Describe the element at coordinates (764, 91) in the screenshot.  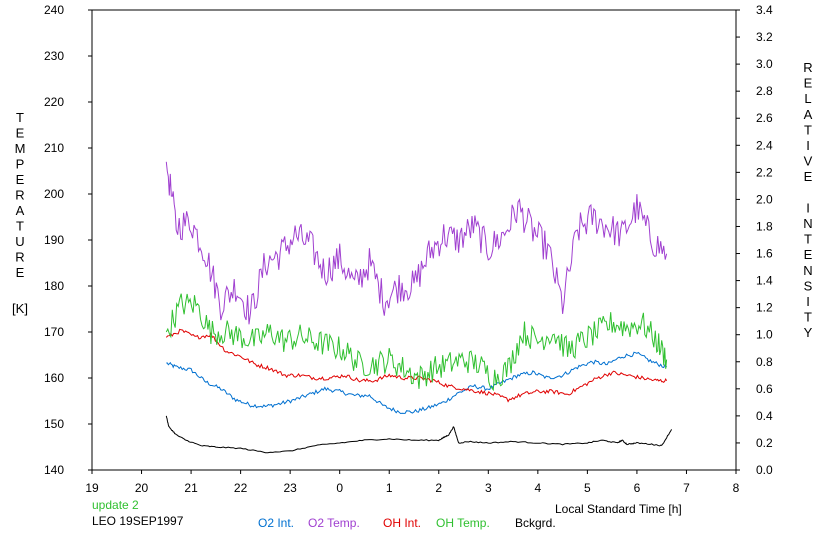
I see `right-tick-label: 2.8` at that location.